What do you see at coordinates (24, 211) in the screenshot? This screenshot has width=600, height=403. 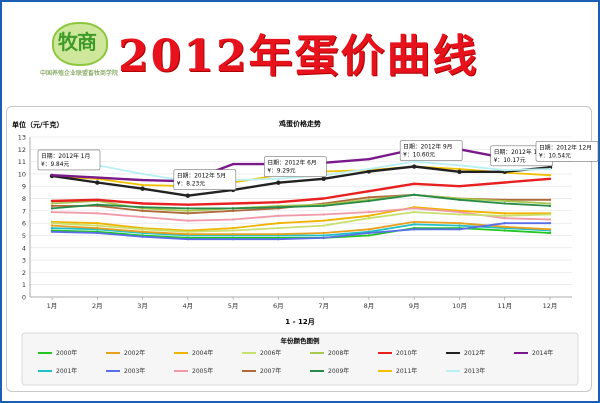 I see `y-tick-label: 7` at bounding box center [24, 211].